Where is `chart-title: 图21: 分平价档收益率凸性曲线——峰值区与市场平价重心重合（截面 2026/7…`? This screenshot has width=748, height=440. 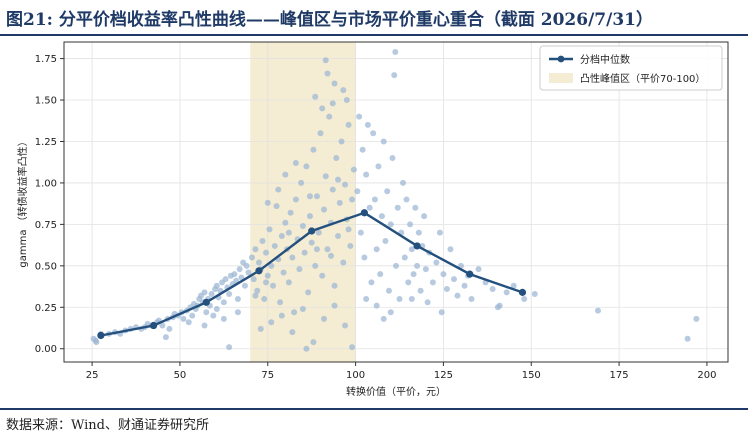 chart-title: 图21: 分平价档收益率凸性曲线——峰值区与市场平价重心重合（截面 2026/7… is located at coordinates (329, 20).